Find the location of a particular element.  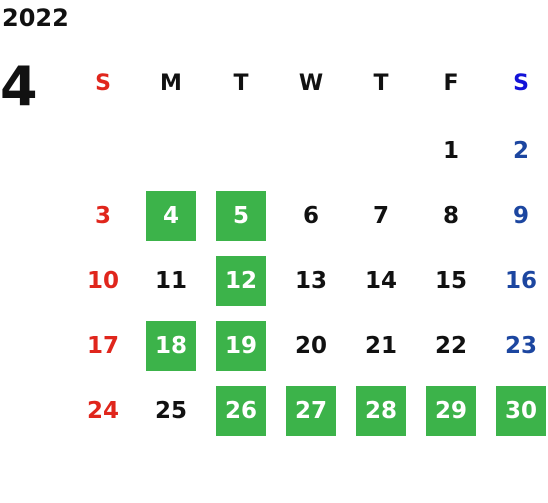

highlighted-day-cell: 19 is located at coordinates (241, 346).